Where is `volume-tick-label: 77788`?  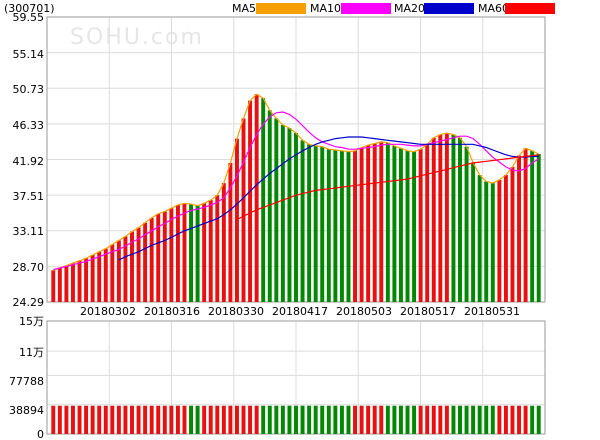 volume-tick-label: 77788 is located at coordinates (26, 381).